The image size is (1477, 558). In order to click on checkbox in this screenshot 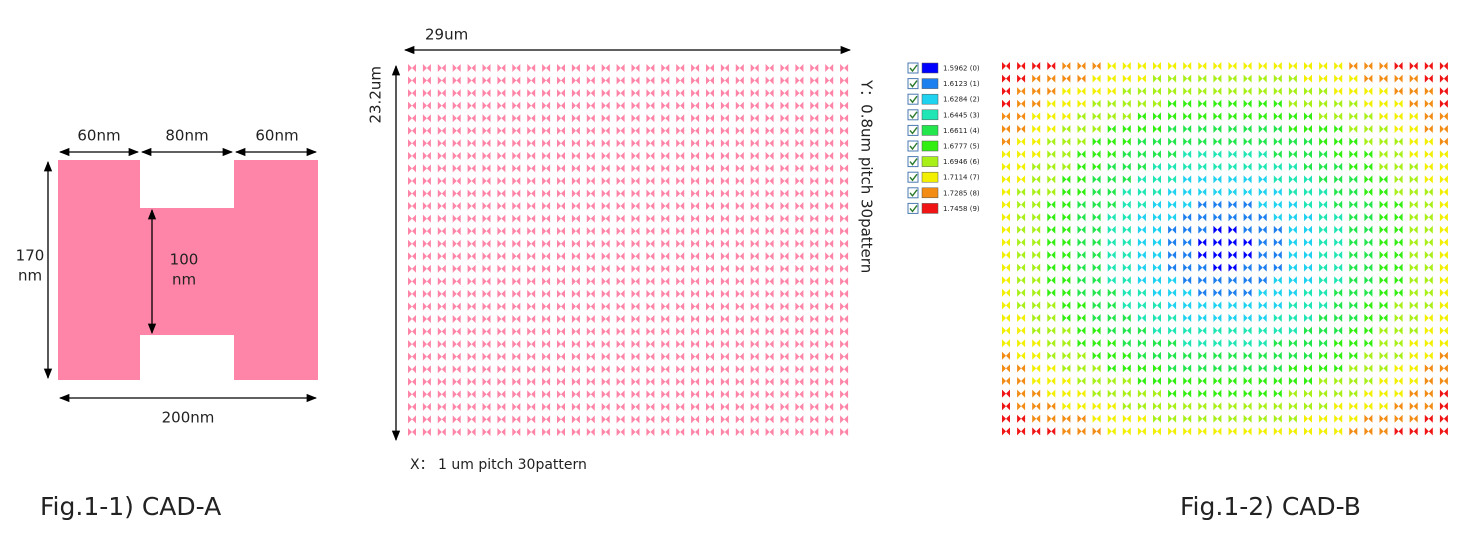, I will do `click(913, 84)`.